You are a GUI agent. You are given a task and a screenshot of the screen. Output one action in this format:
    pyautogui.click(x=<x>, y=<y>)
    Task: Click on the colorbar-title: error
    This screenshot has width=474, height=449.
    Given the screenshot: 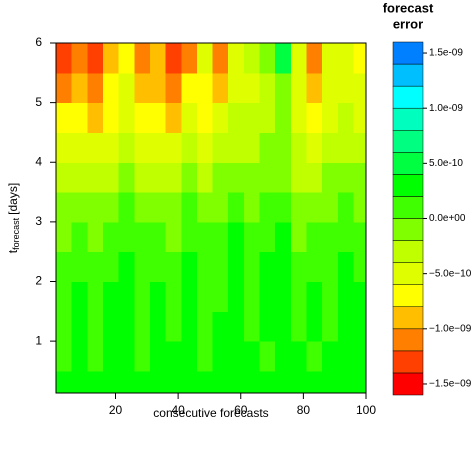 What is the action you would take?
    pyautogui.click(x=408, y=23)
    